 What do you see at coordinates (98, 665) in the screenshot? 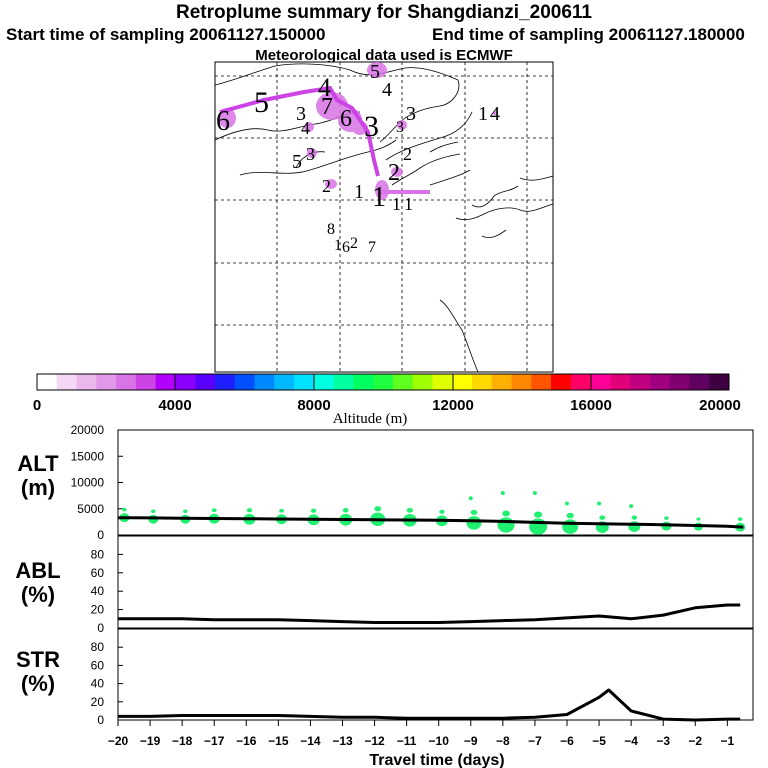
I see `y-tick-label: 60` at bounding box center [98, 665].